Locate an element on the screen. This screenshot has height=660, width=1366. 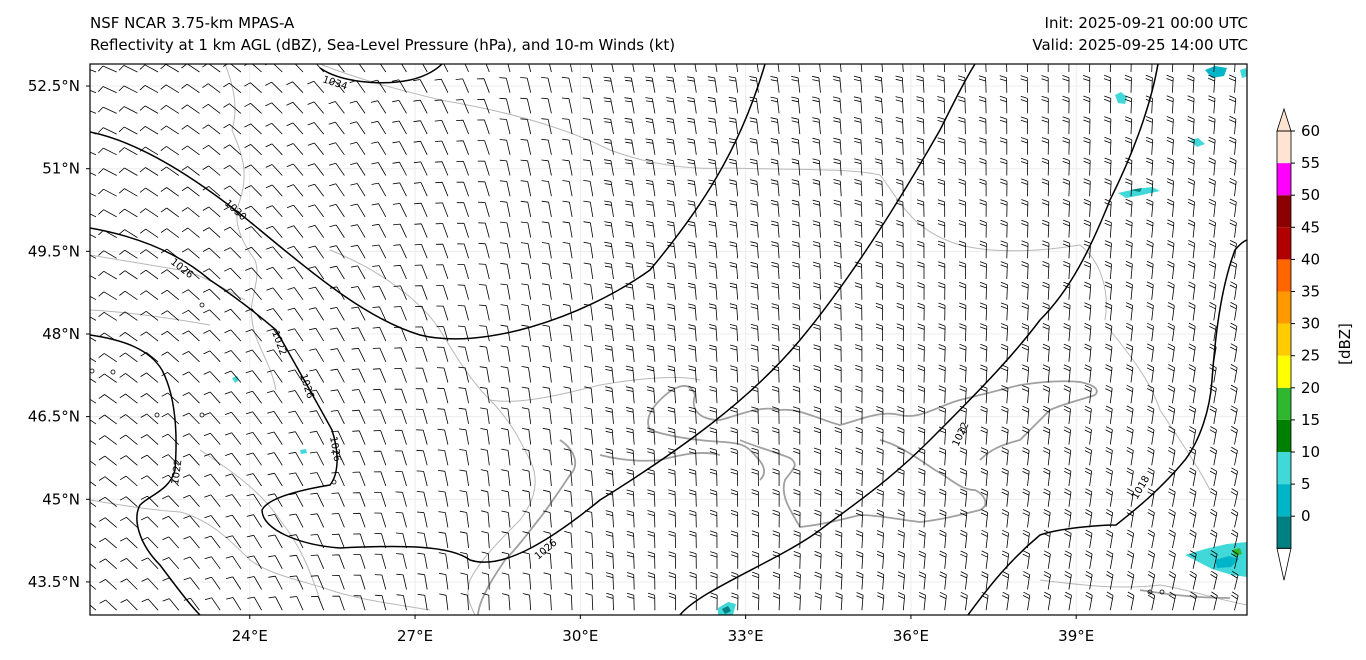
colorbar-frame is located at coordinates (1284, 339).